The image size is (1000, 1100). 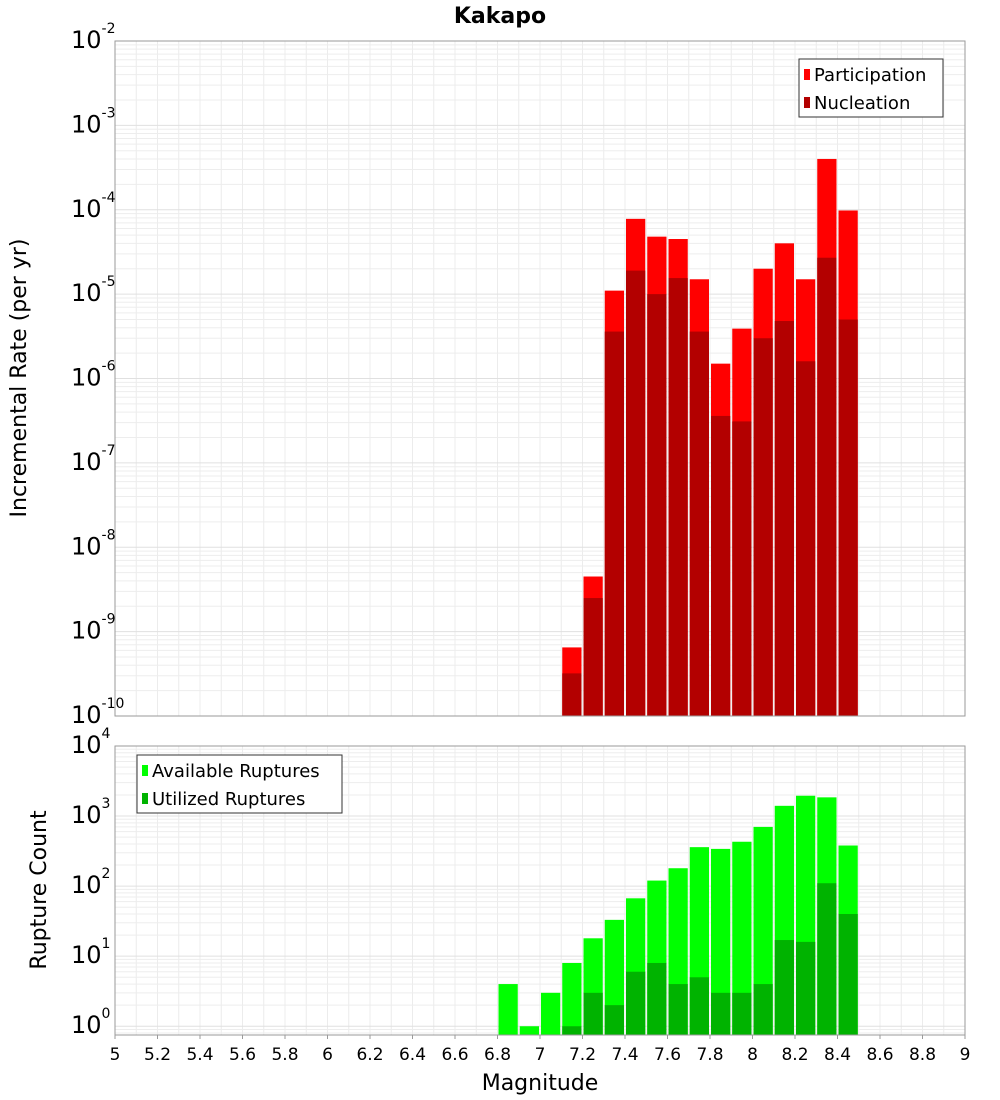 What do you see at coordinates (454, 1055) in the screenshot?
I see `x-tick-label: 6.6` at bounding box center [454, 1055].